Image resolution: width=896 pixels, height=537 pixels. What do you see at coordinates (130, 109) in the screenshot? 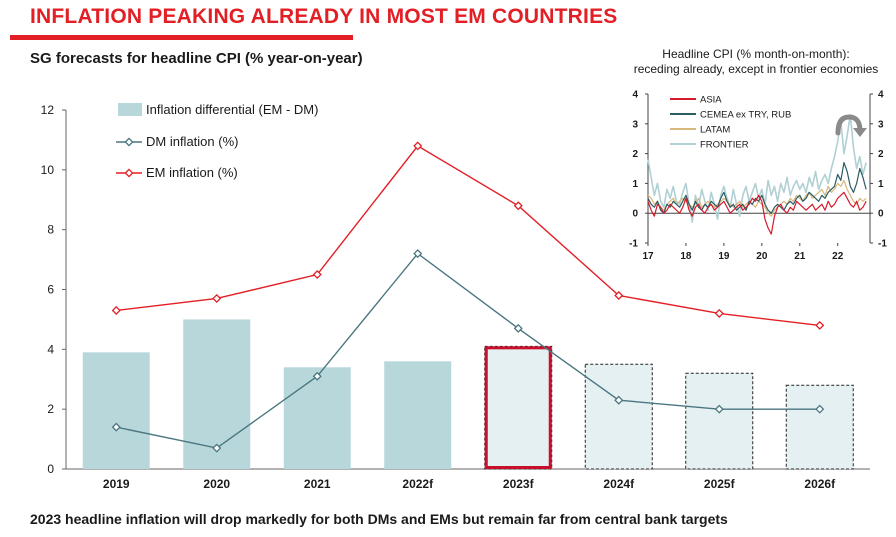
I see `legend-swatch-bar` at bounding box center [130, 109].